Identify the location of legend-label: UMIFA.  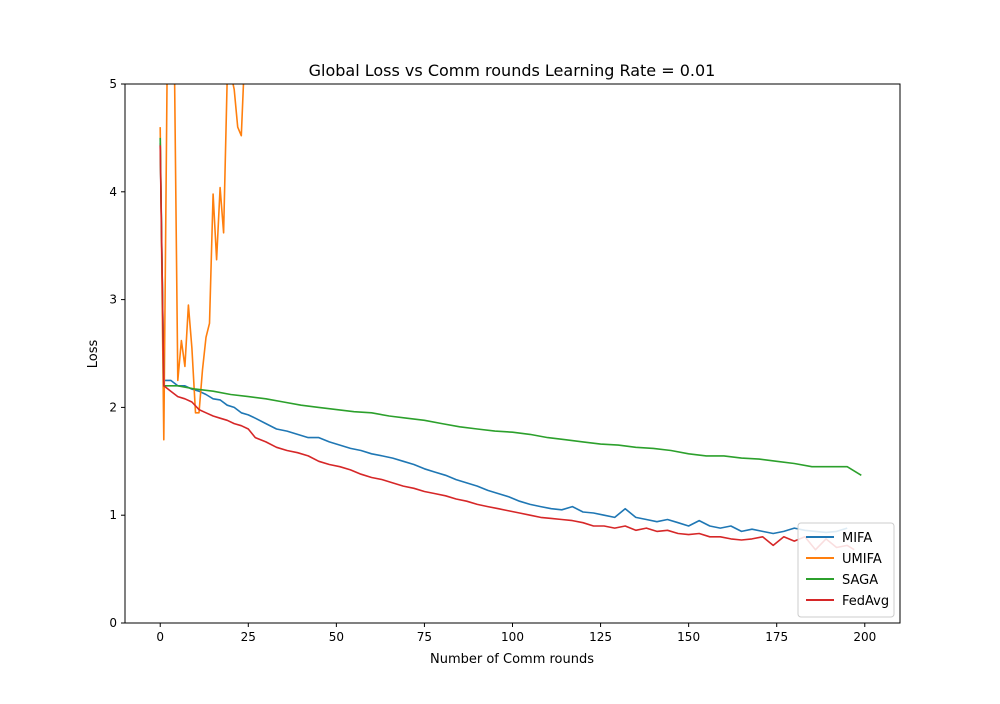
(862, 559).